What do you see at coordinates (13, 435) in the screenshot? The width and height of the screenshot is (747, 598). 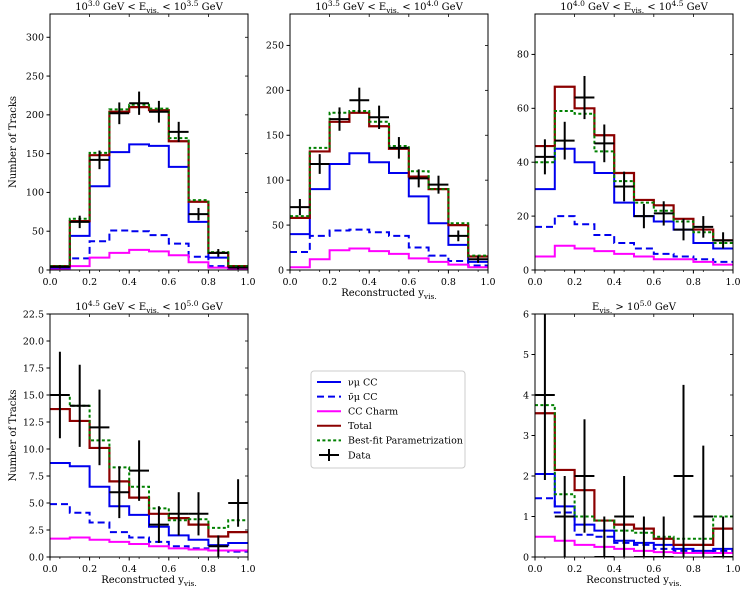 I see `y-axis-label: Number of Tracks` at bounding box center [13, 435].